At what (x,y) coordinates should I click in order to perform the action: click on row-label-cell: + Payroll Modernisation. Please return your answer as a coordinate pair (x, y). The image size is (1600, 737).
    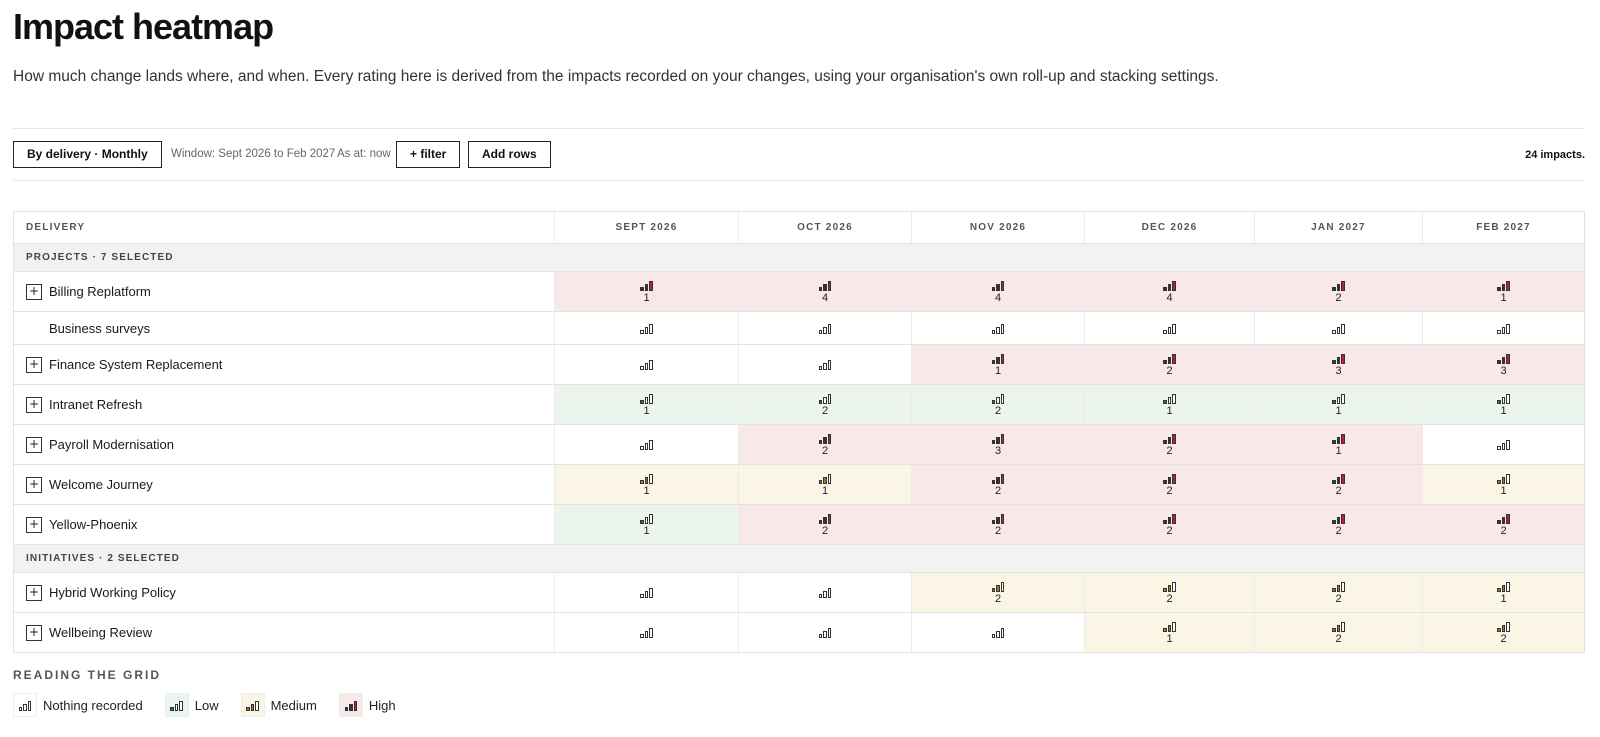
    Looking at the image, I should click on (284, 444).